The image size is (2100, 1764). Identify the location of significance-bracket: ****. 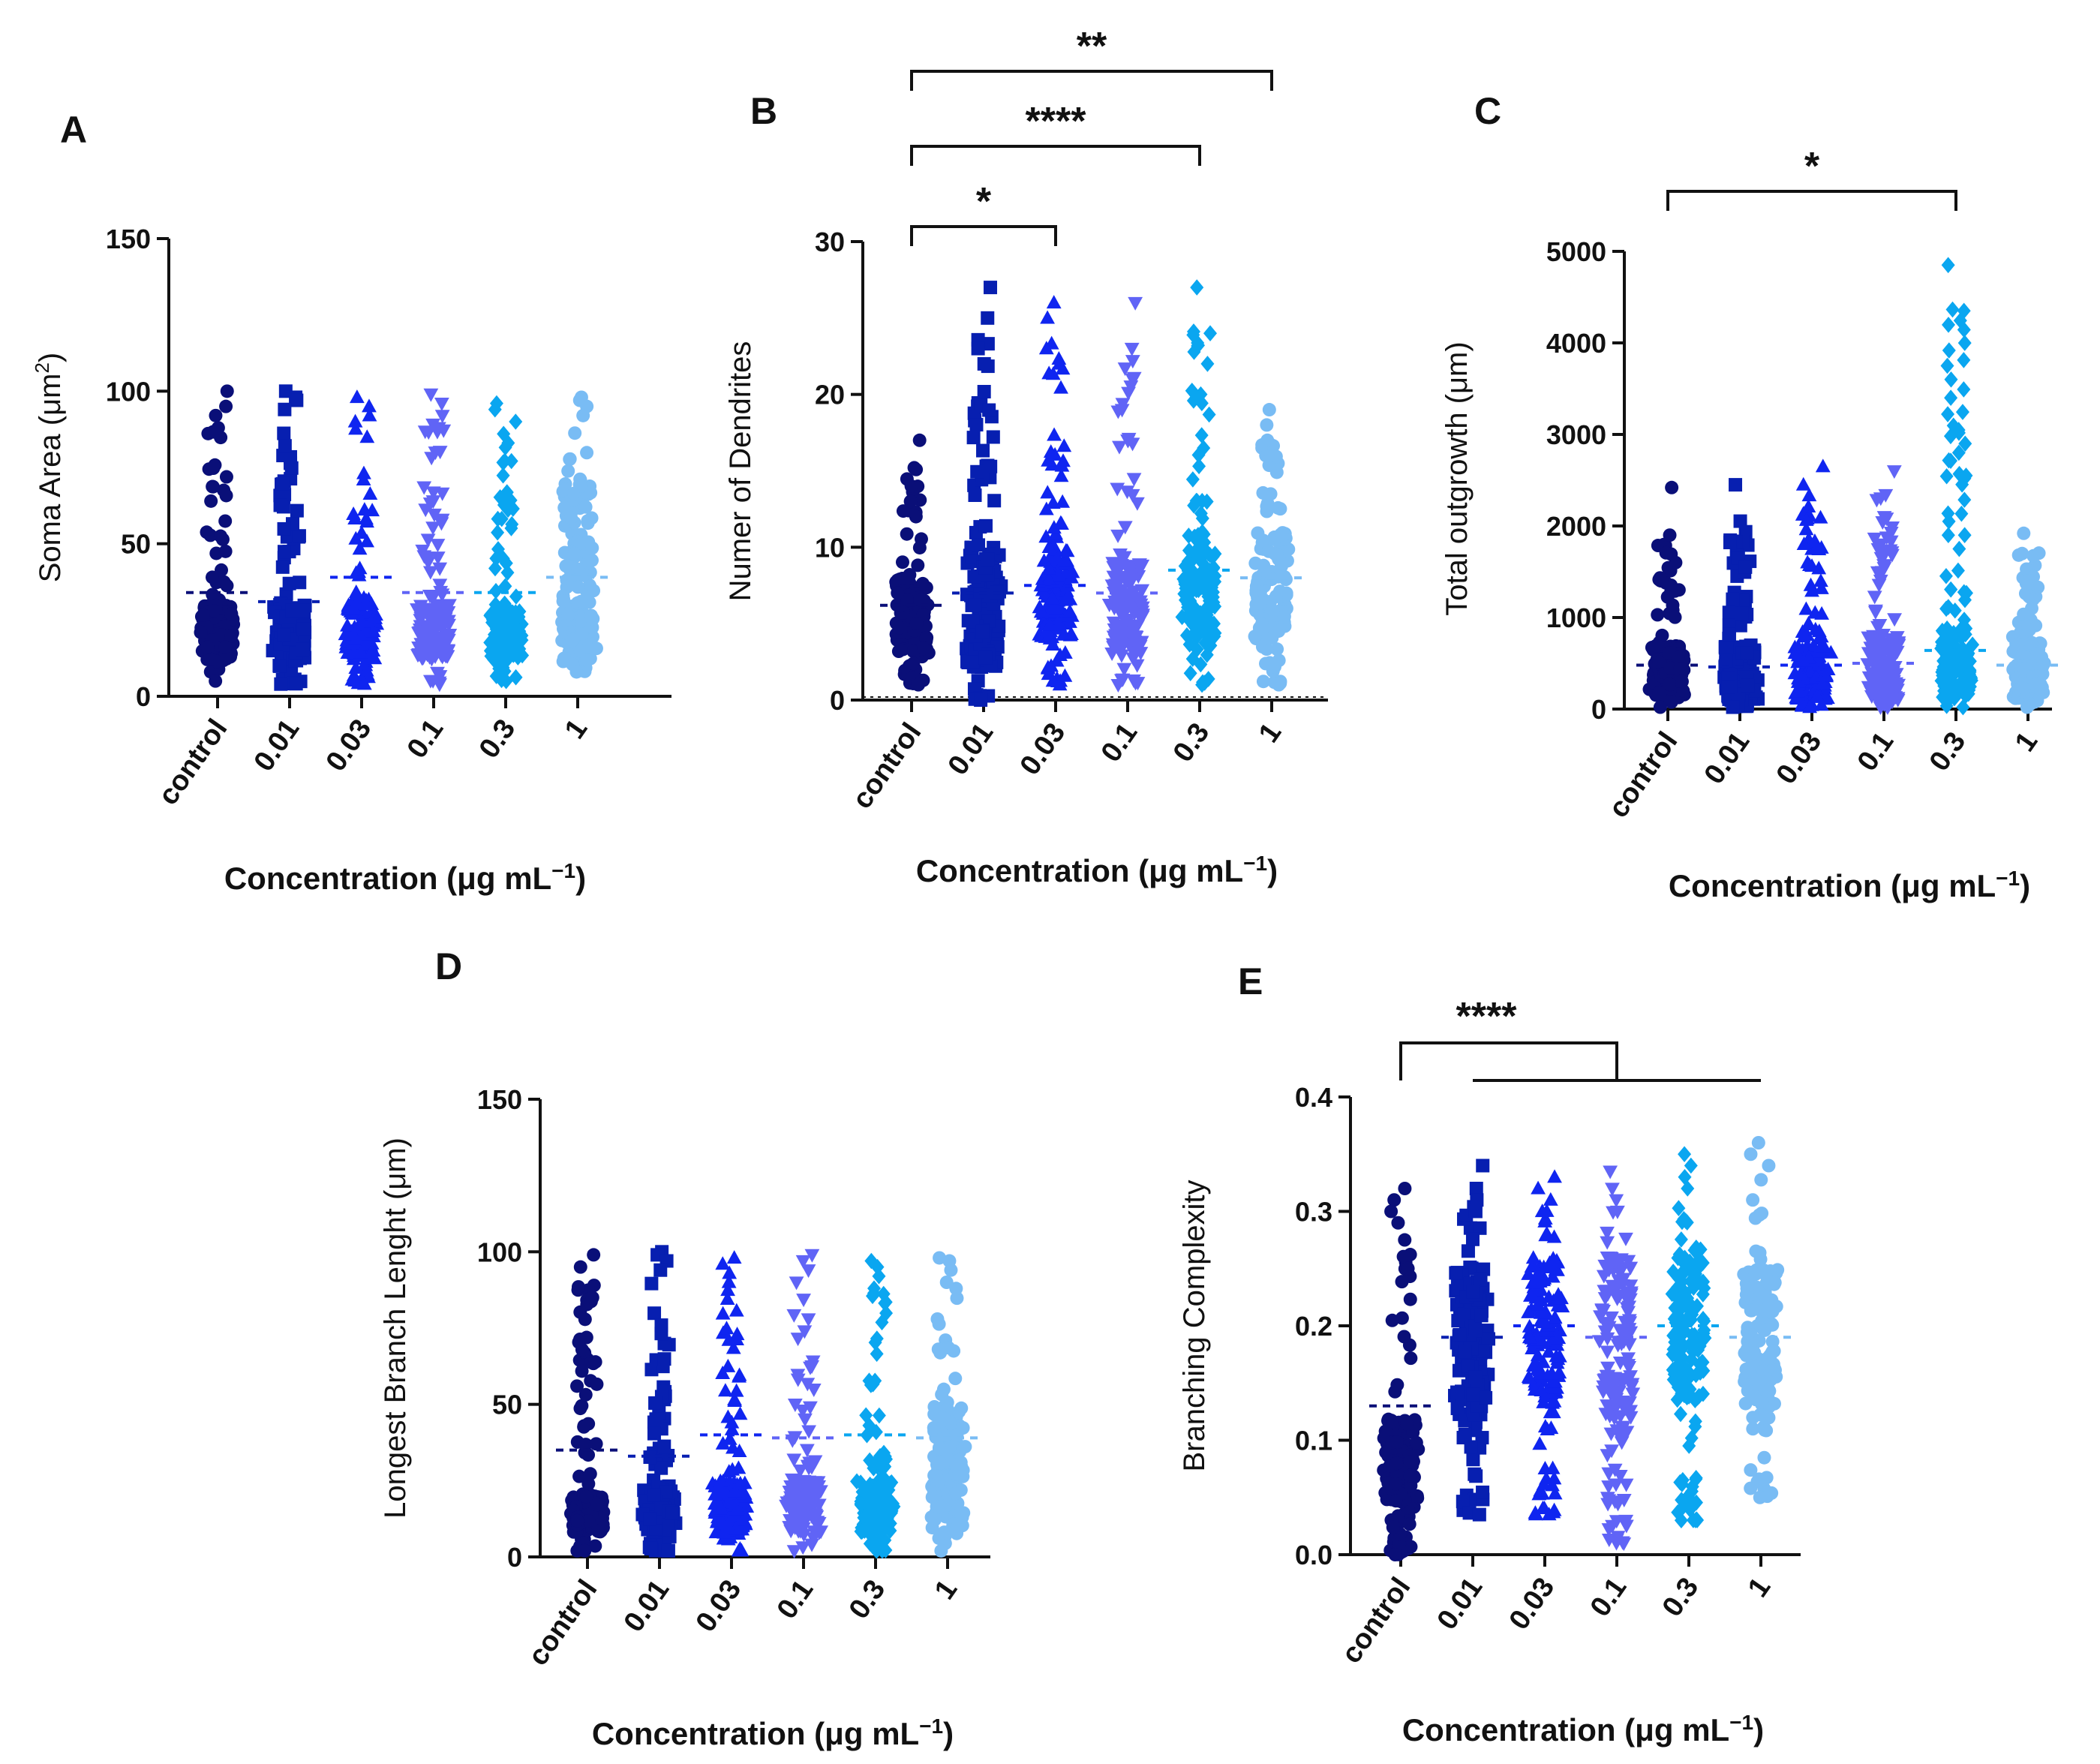
(1055, 133).